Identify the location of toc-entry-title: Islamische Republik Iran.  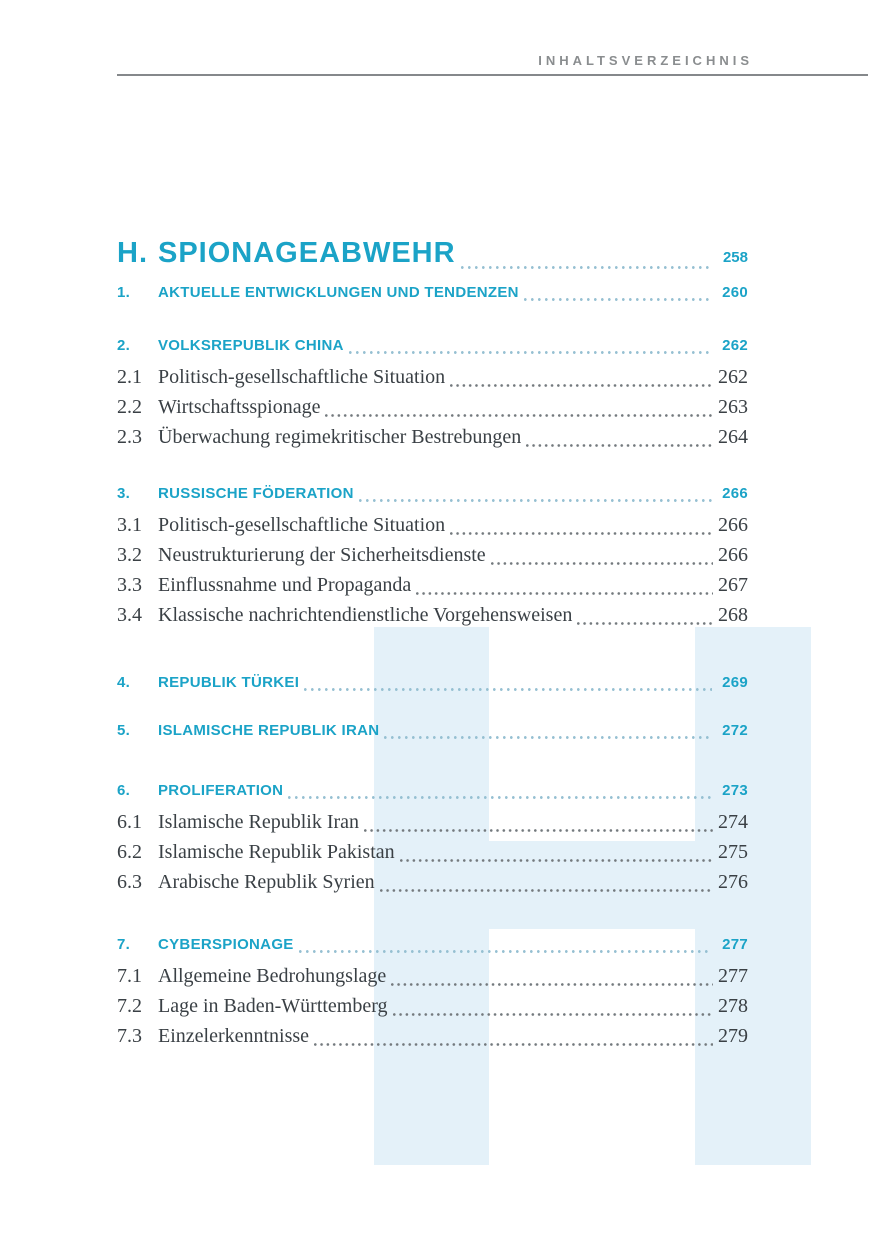
(259, 822).